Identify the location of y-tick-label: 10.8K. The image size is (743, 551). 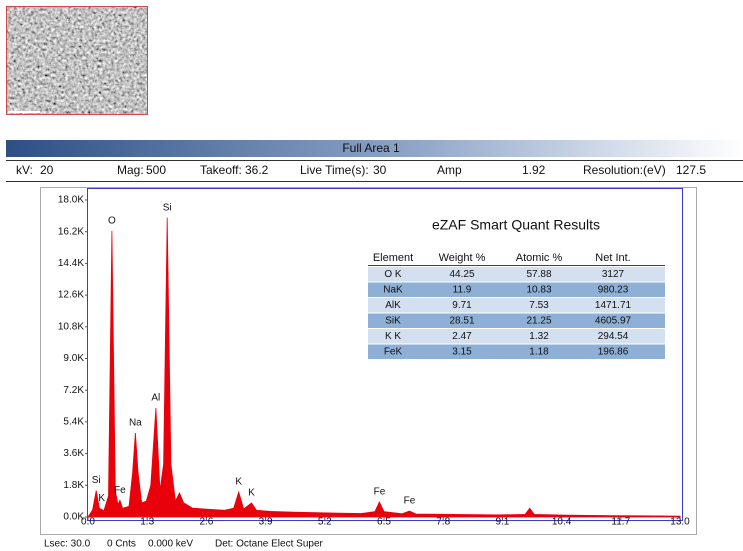
(71, 326).